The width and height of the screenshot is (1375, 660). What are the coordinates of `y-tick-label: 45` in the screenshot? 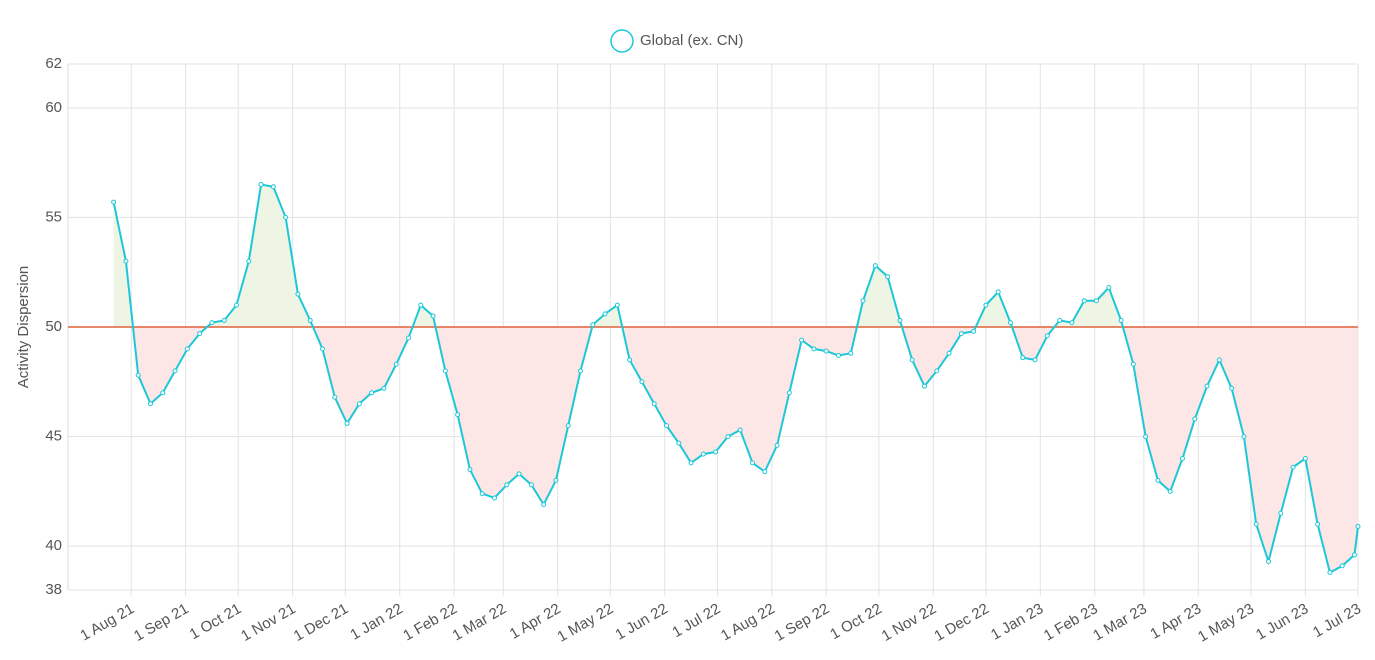 It's located at (53, 436).